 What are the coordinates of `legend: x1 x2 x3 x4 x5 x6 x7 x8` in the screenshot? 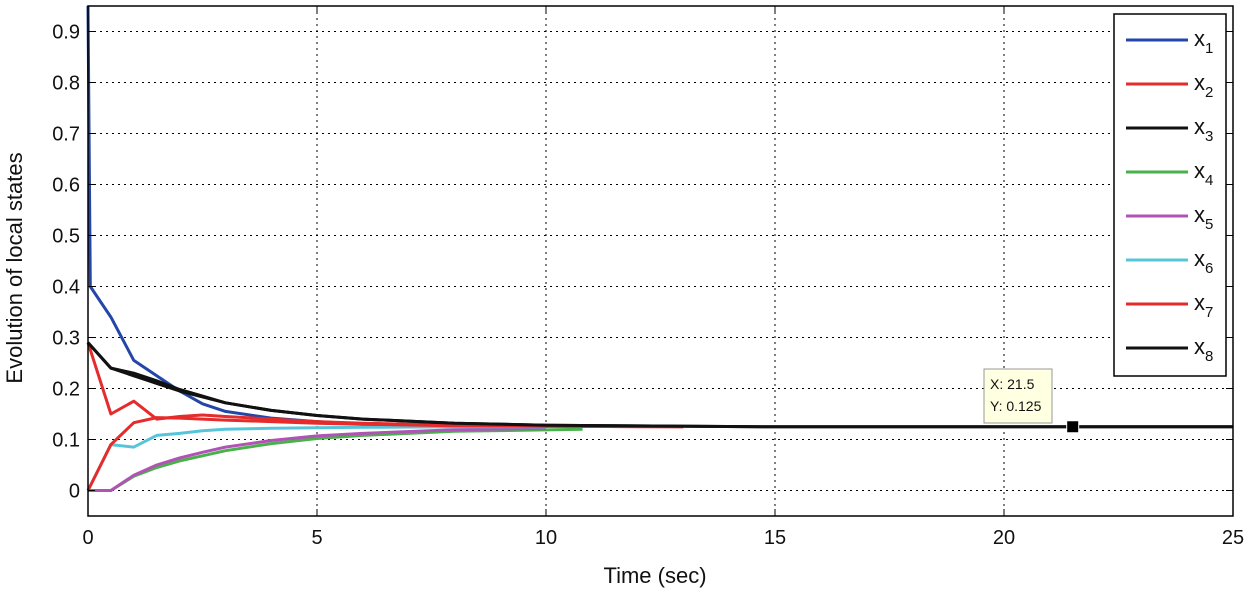 It's located at (1170, 195).